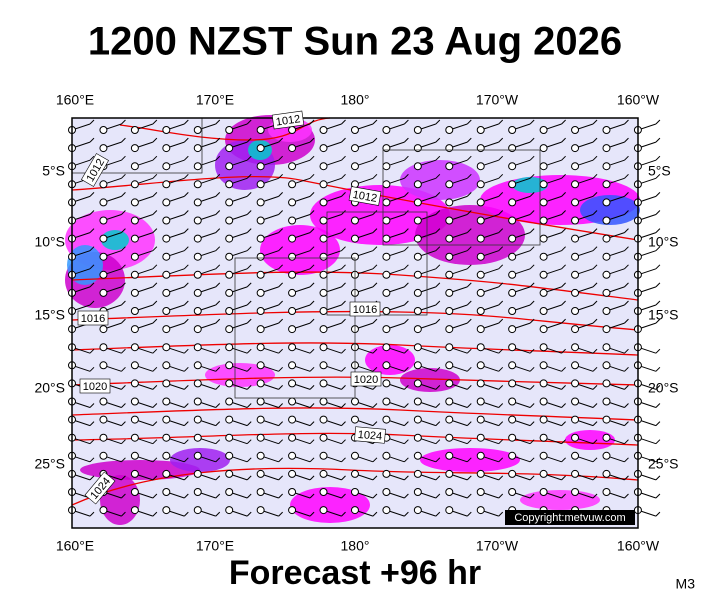 This screenshot has height=600, width=711. Describe the element at coordinates (355, 42) in the screenshot. I see `title: 1200 NZST Sun 23 Aug 2026` at that location.